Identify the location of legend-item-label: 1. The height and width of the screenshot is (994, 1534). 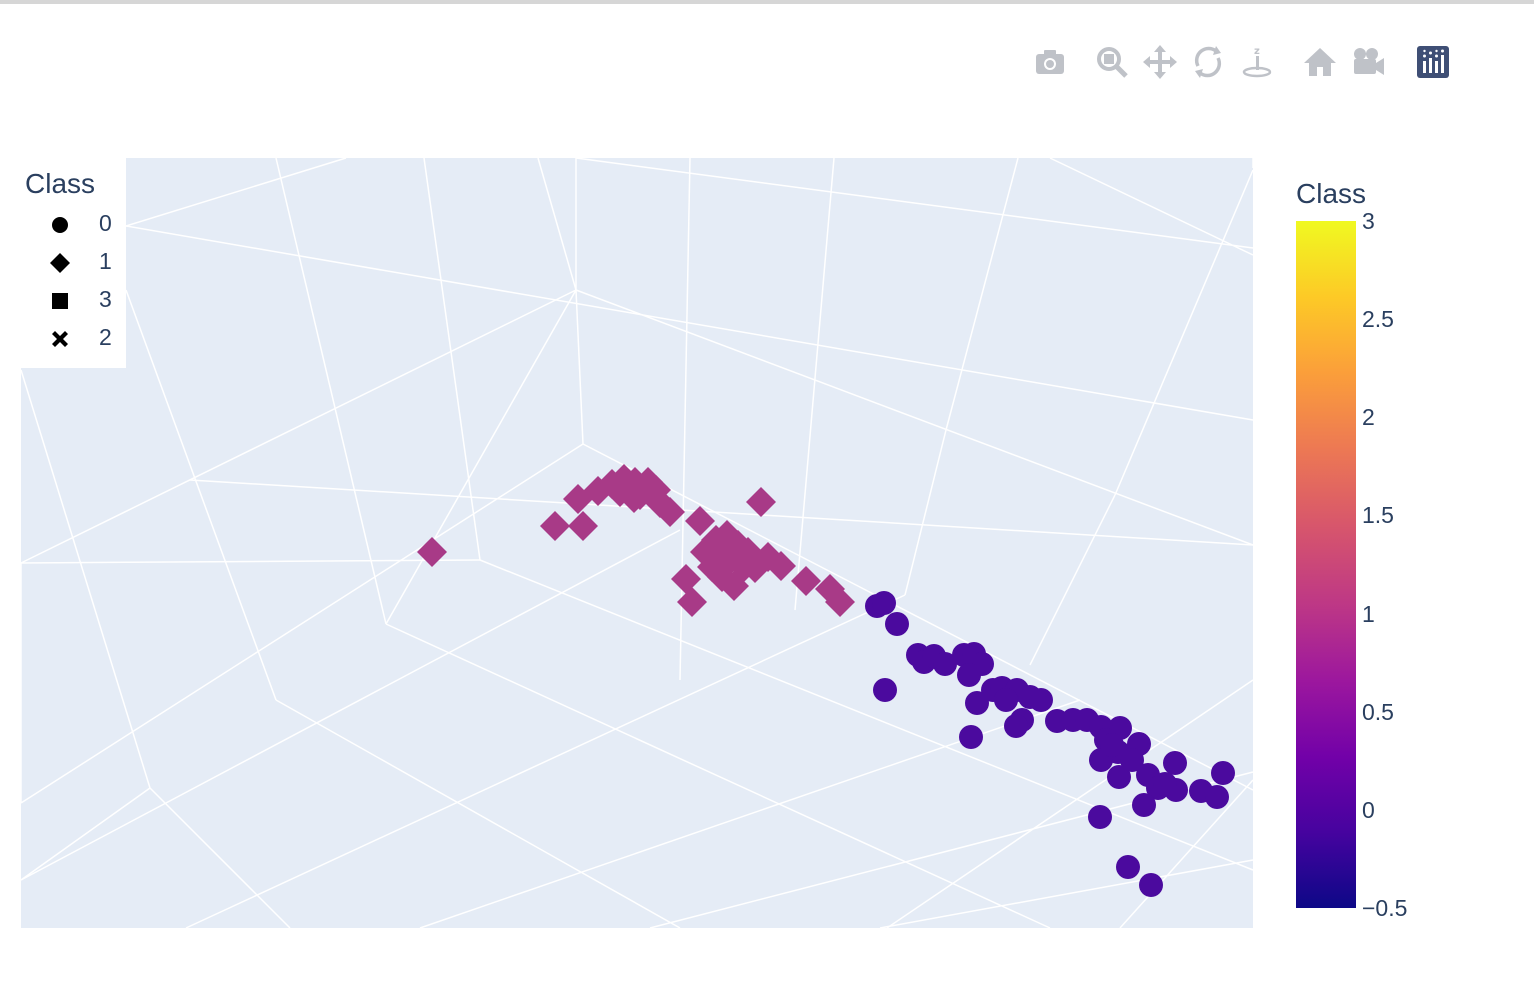
(105, 261).